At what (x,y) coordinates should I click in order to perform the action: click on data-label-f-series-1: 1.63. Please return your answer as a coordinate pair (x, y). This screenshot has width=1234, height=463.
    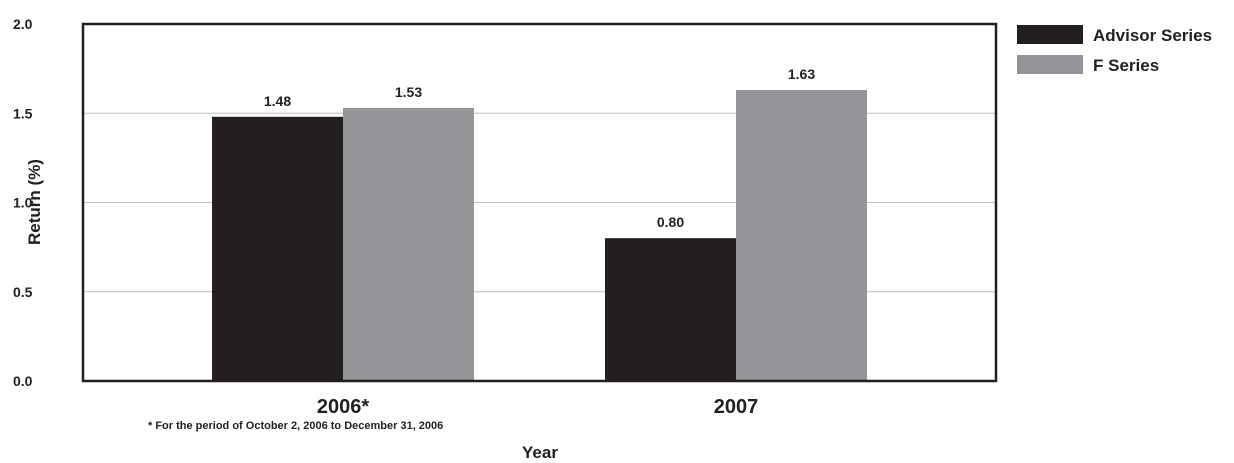
    Looking at the image, I should click on (801, 74).